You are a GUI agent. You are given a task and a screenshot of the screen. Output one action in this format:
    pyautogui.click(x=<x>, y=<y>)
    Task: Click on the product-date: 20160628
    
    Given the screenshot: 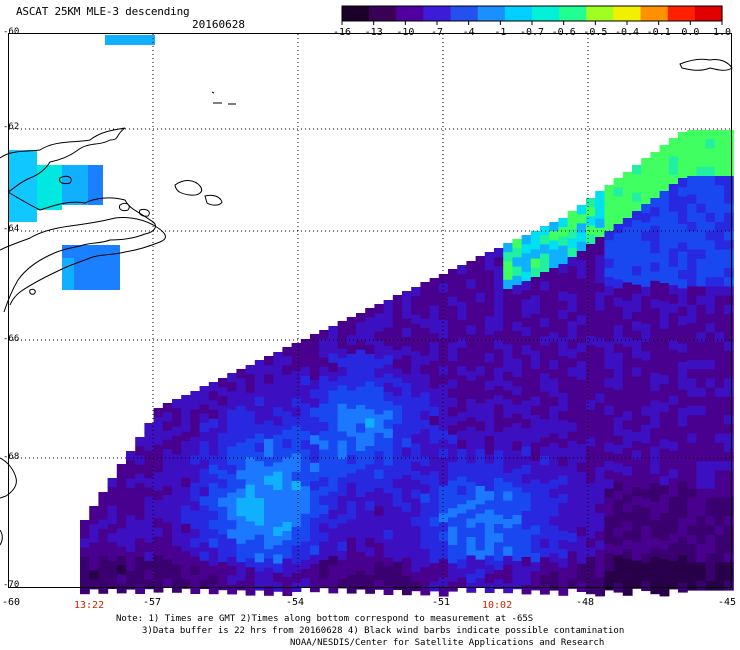 What is the action you would take?
    pyautogui.click(x=218, y=24)
    